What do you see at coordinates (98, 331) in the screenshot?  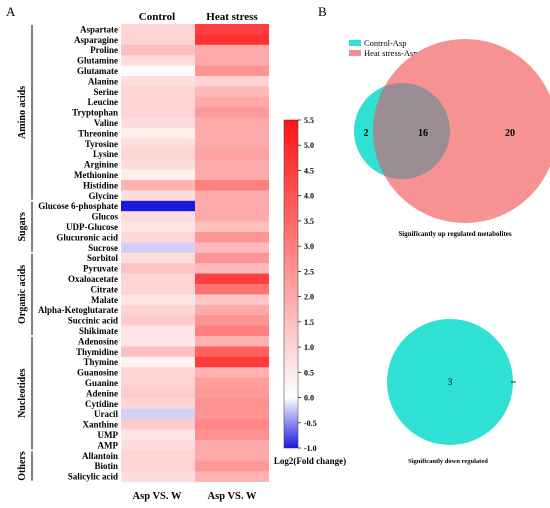 I see `row-label: Shikimate` at bounding box center [98, 331].